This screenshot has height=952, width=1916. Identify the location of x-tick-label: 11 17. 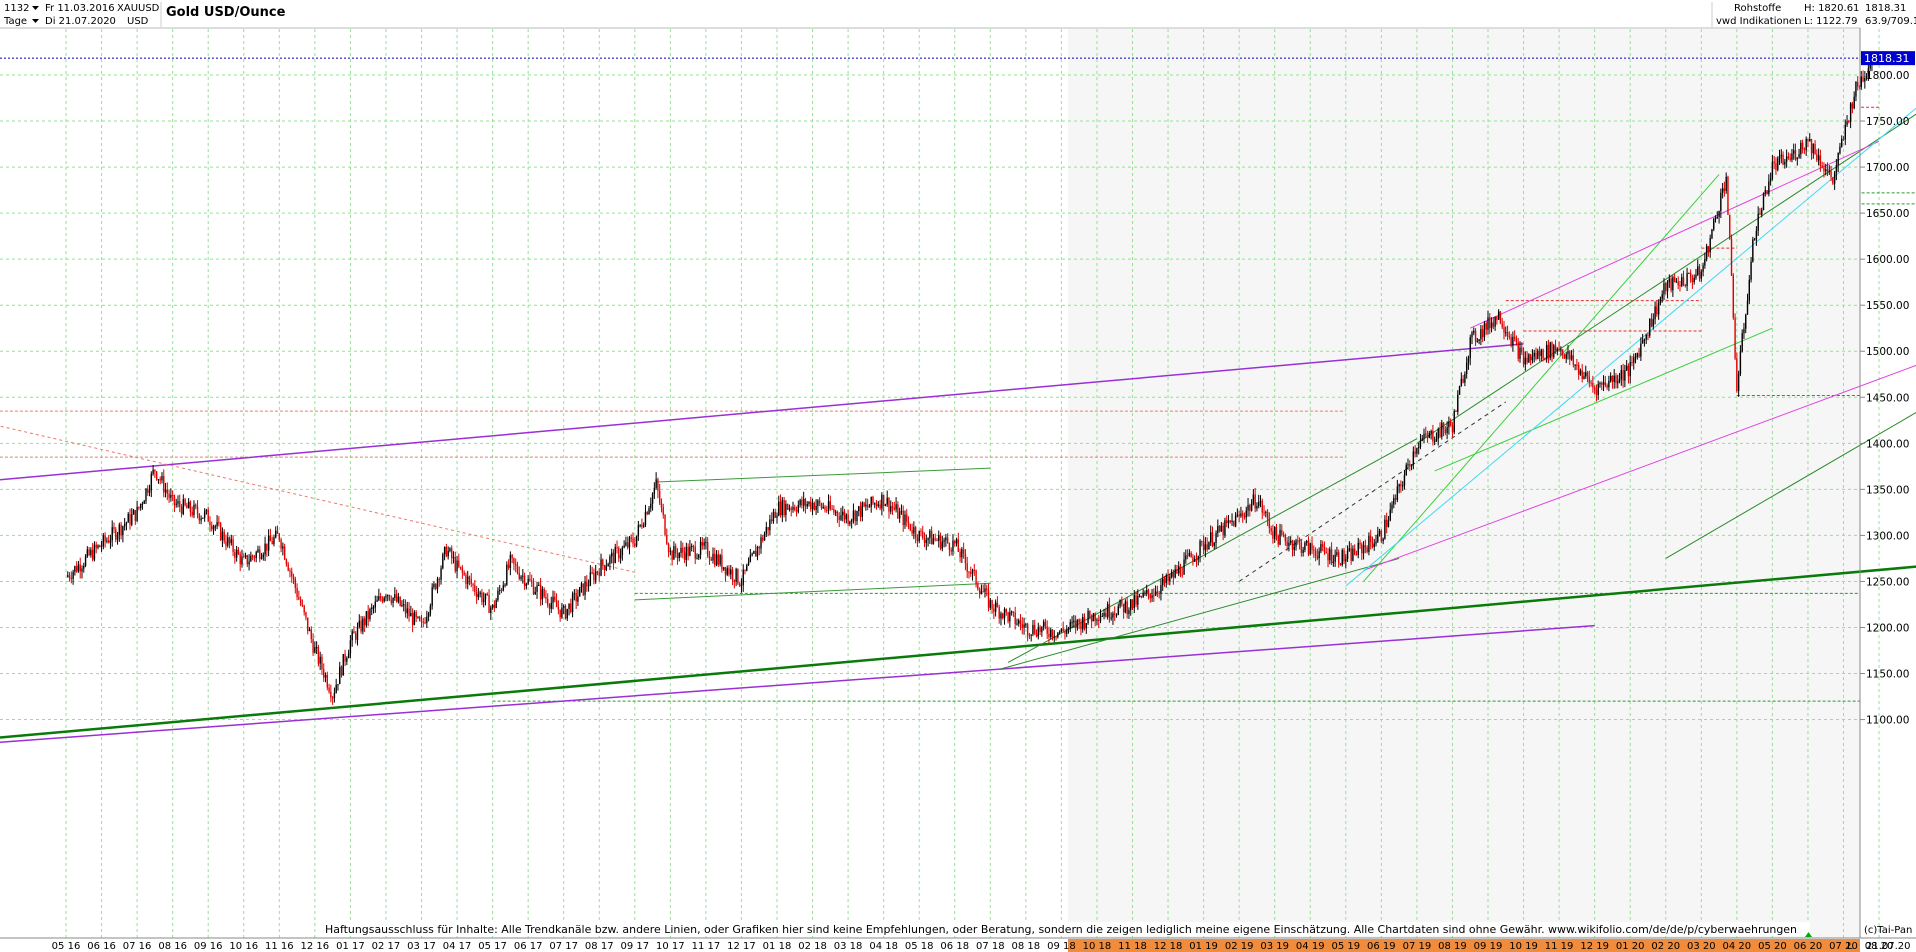
(706, 946).